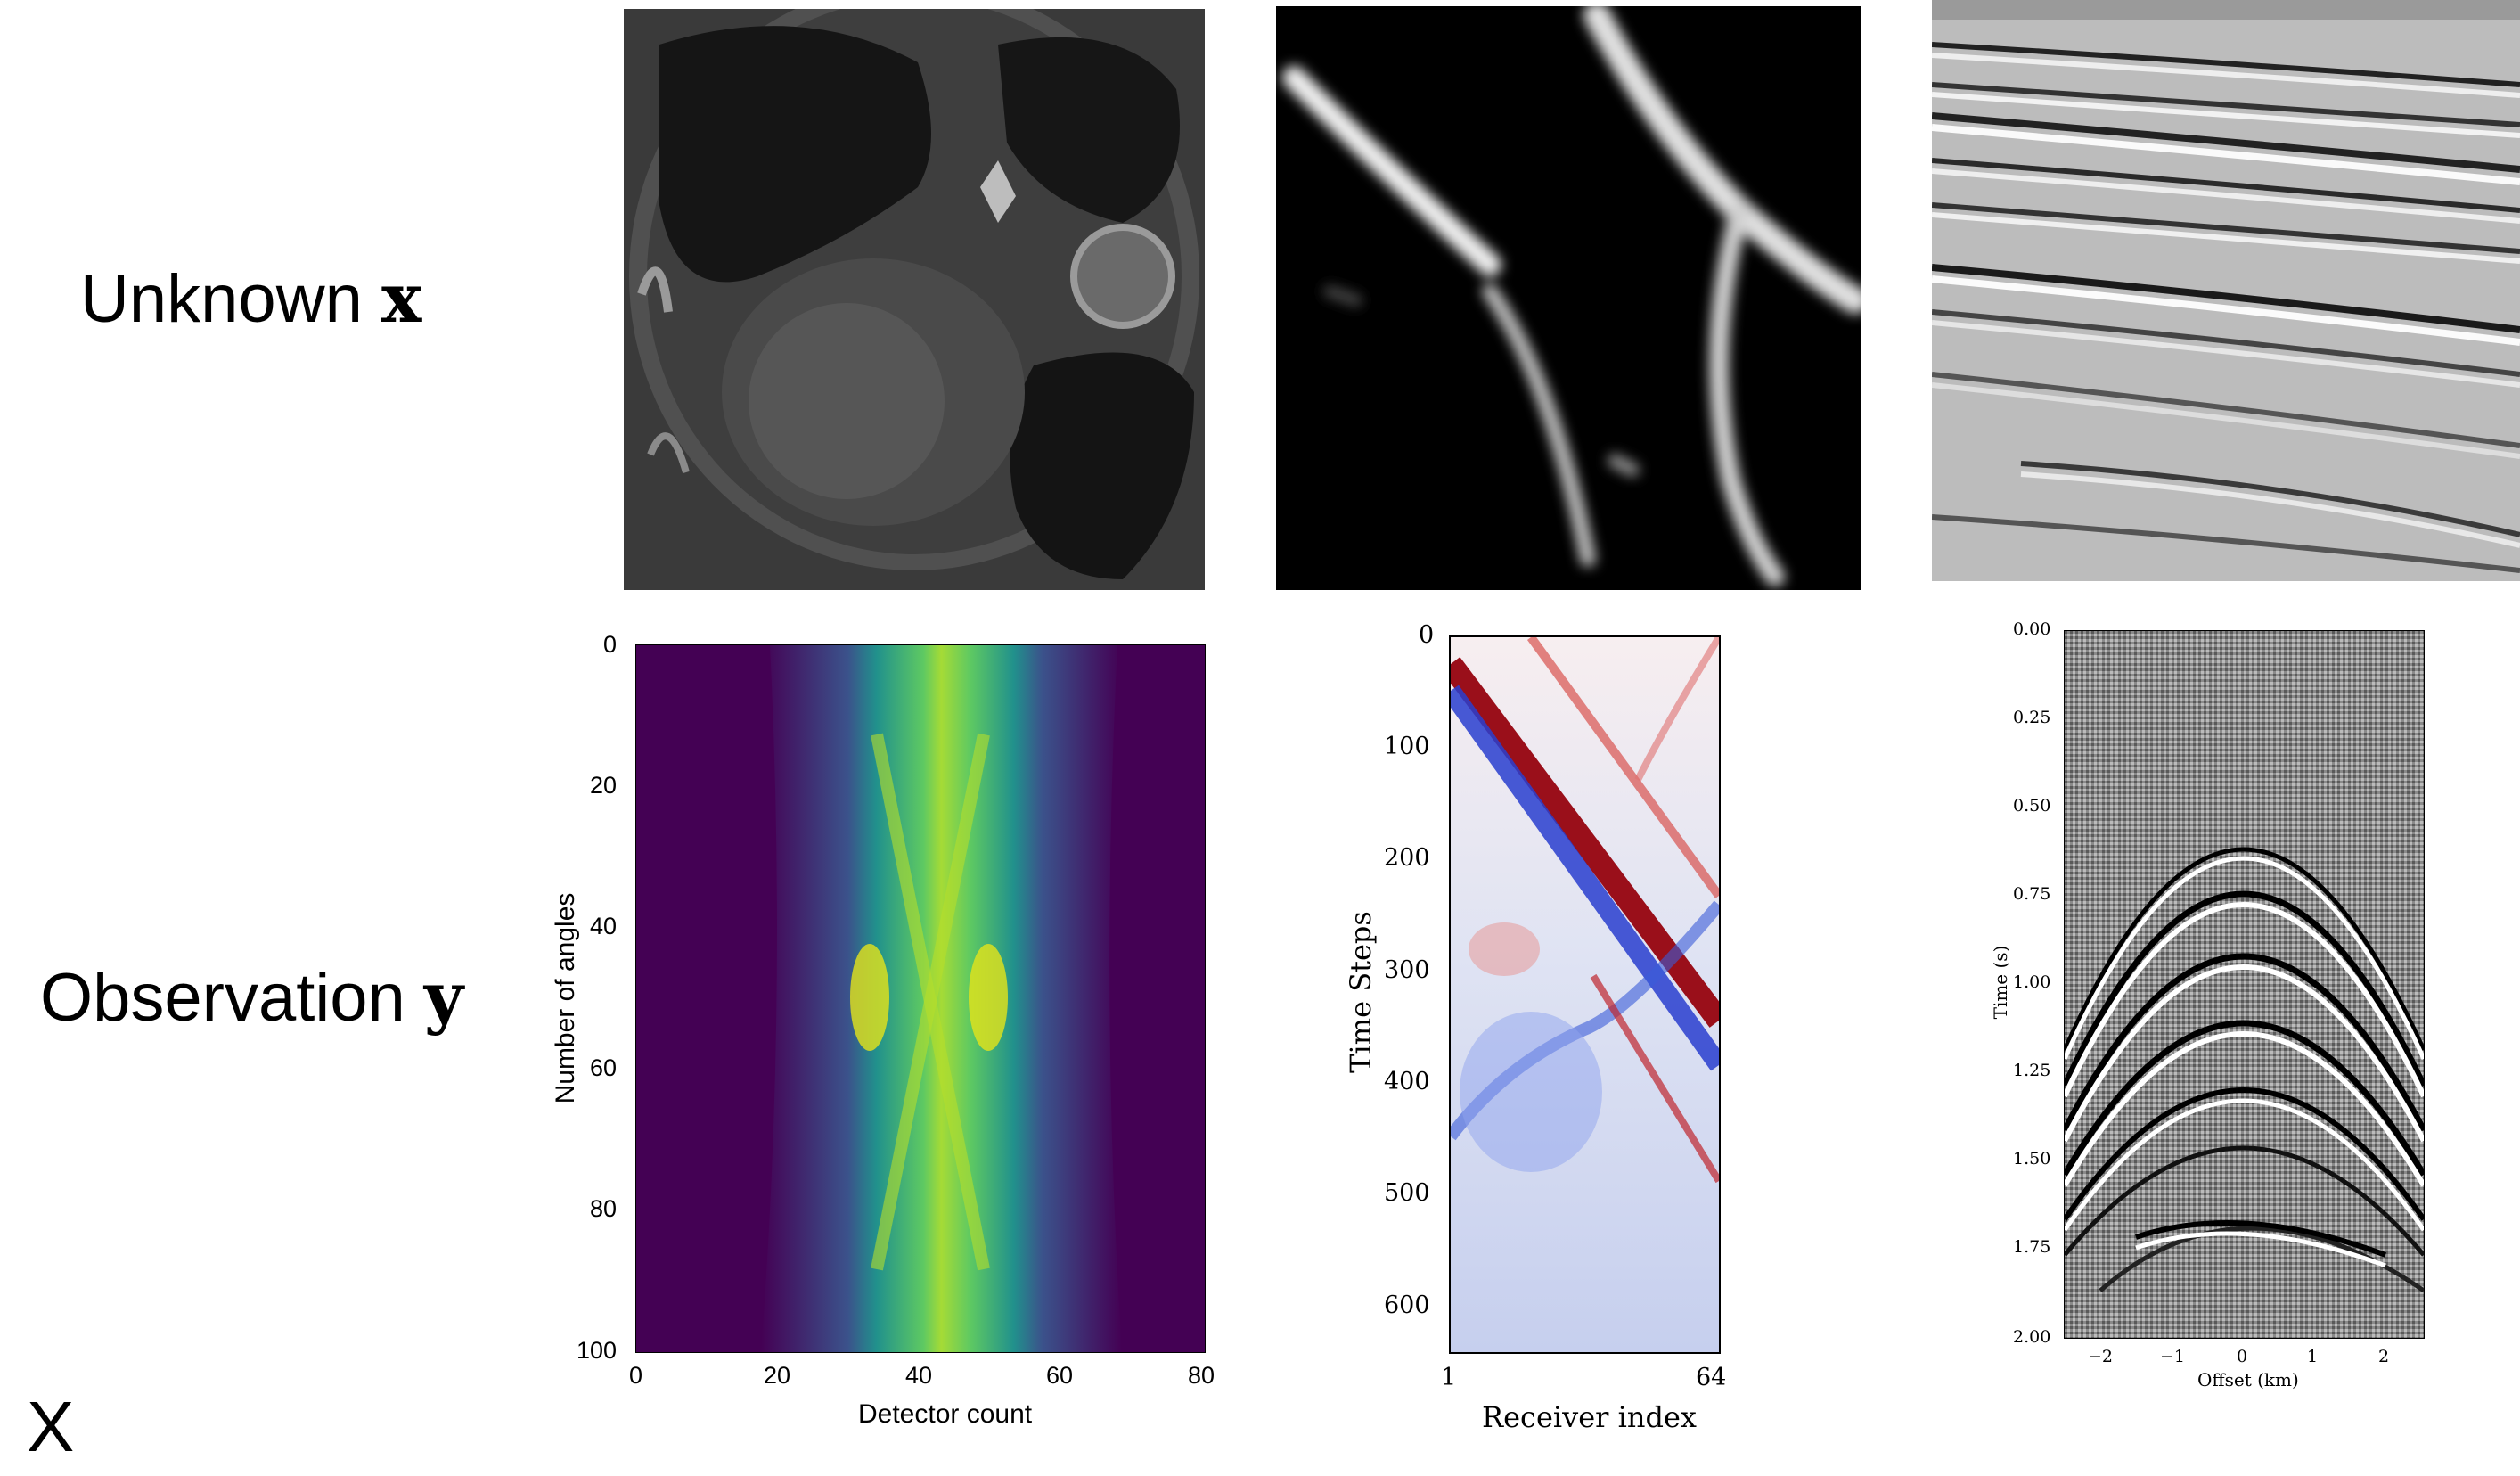 The height and width of the screenshot is (1476, 2520). What do you see at coordinates (610, 644) in the screenshot?
I see `sinogram-ytick: 0` at bounding box center [610, 644].